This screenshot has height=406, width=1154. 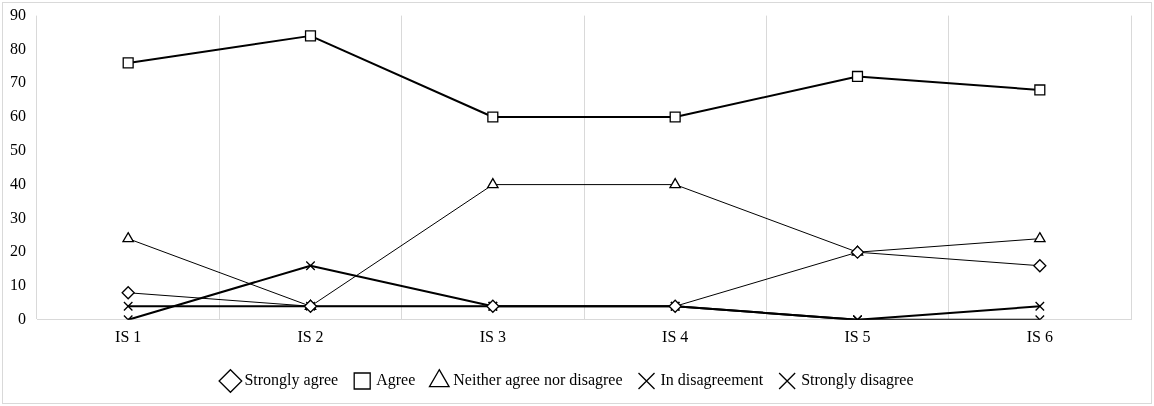 I want to click on legend-label: Strongly agree, so click(x=291, y=380).